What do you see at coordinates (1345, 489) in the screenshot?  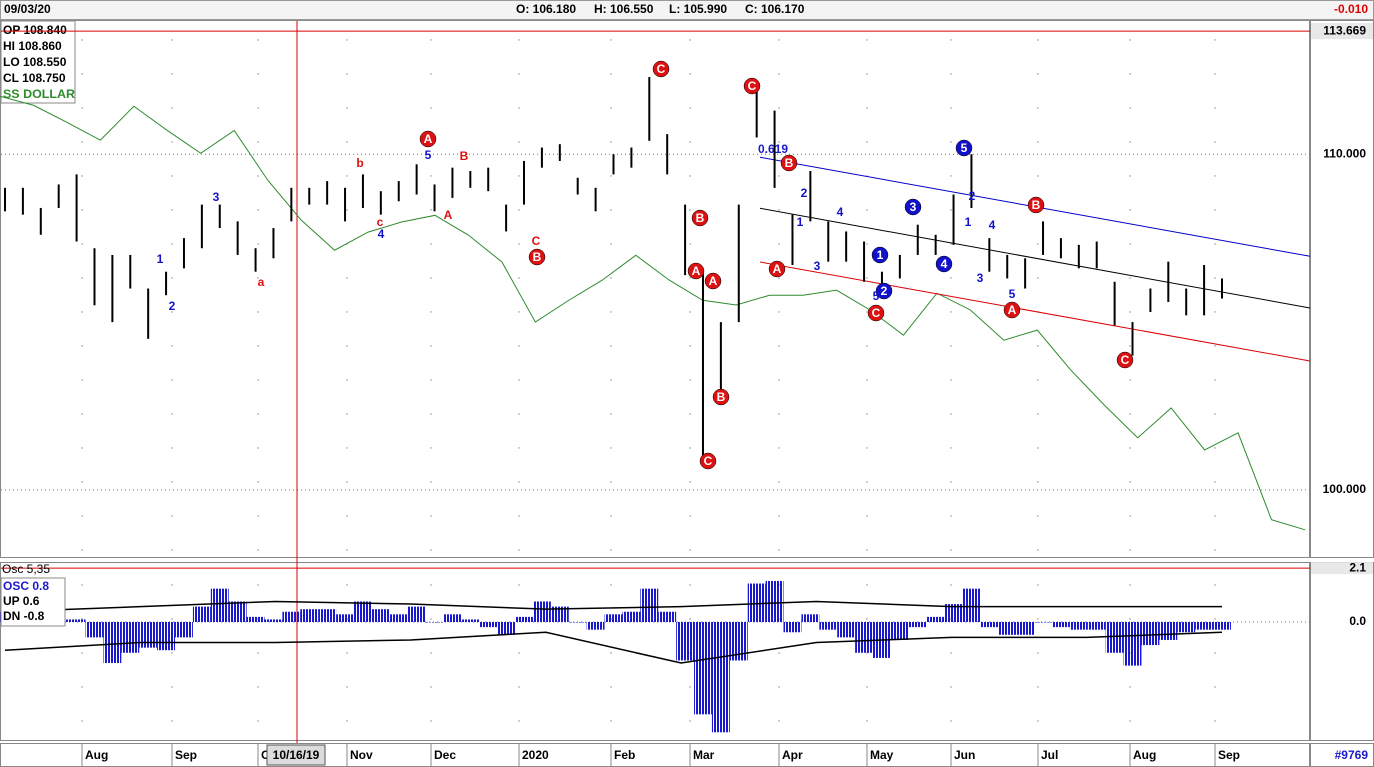 I see `y-tick-label: 100.000` at bounding box center [1345, 489].